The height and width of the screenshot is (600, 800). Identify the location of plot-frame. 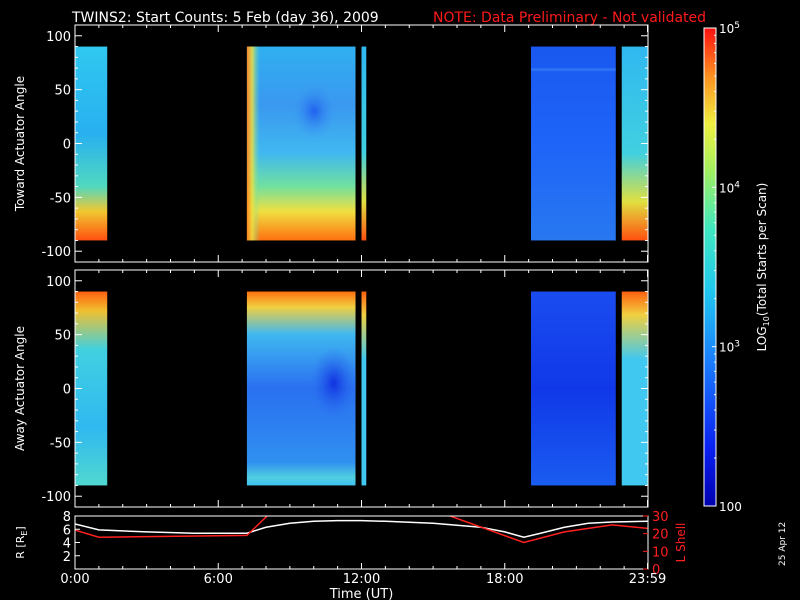
(361, 542).